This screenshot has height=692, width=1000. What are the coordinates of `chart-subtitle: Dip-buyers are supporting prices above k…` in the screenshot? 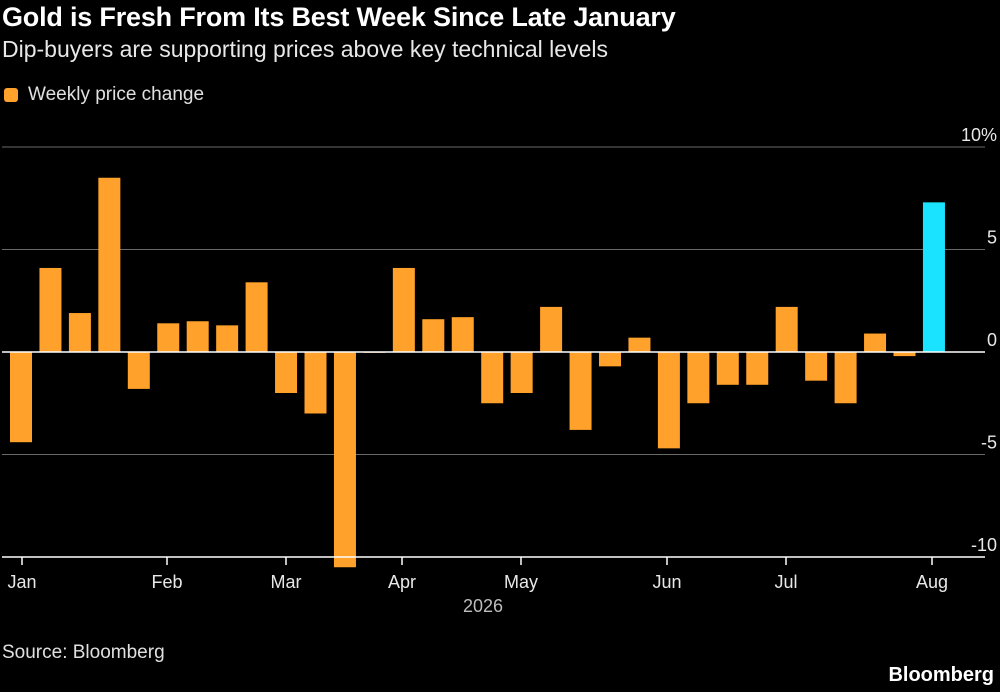 It's located at (305, 49).